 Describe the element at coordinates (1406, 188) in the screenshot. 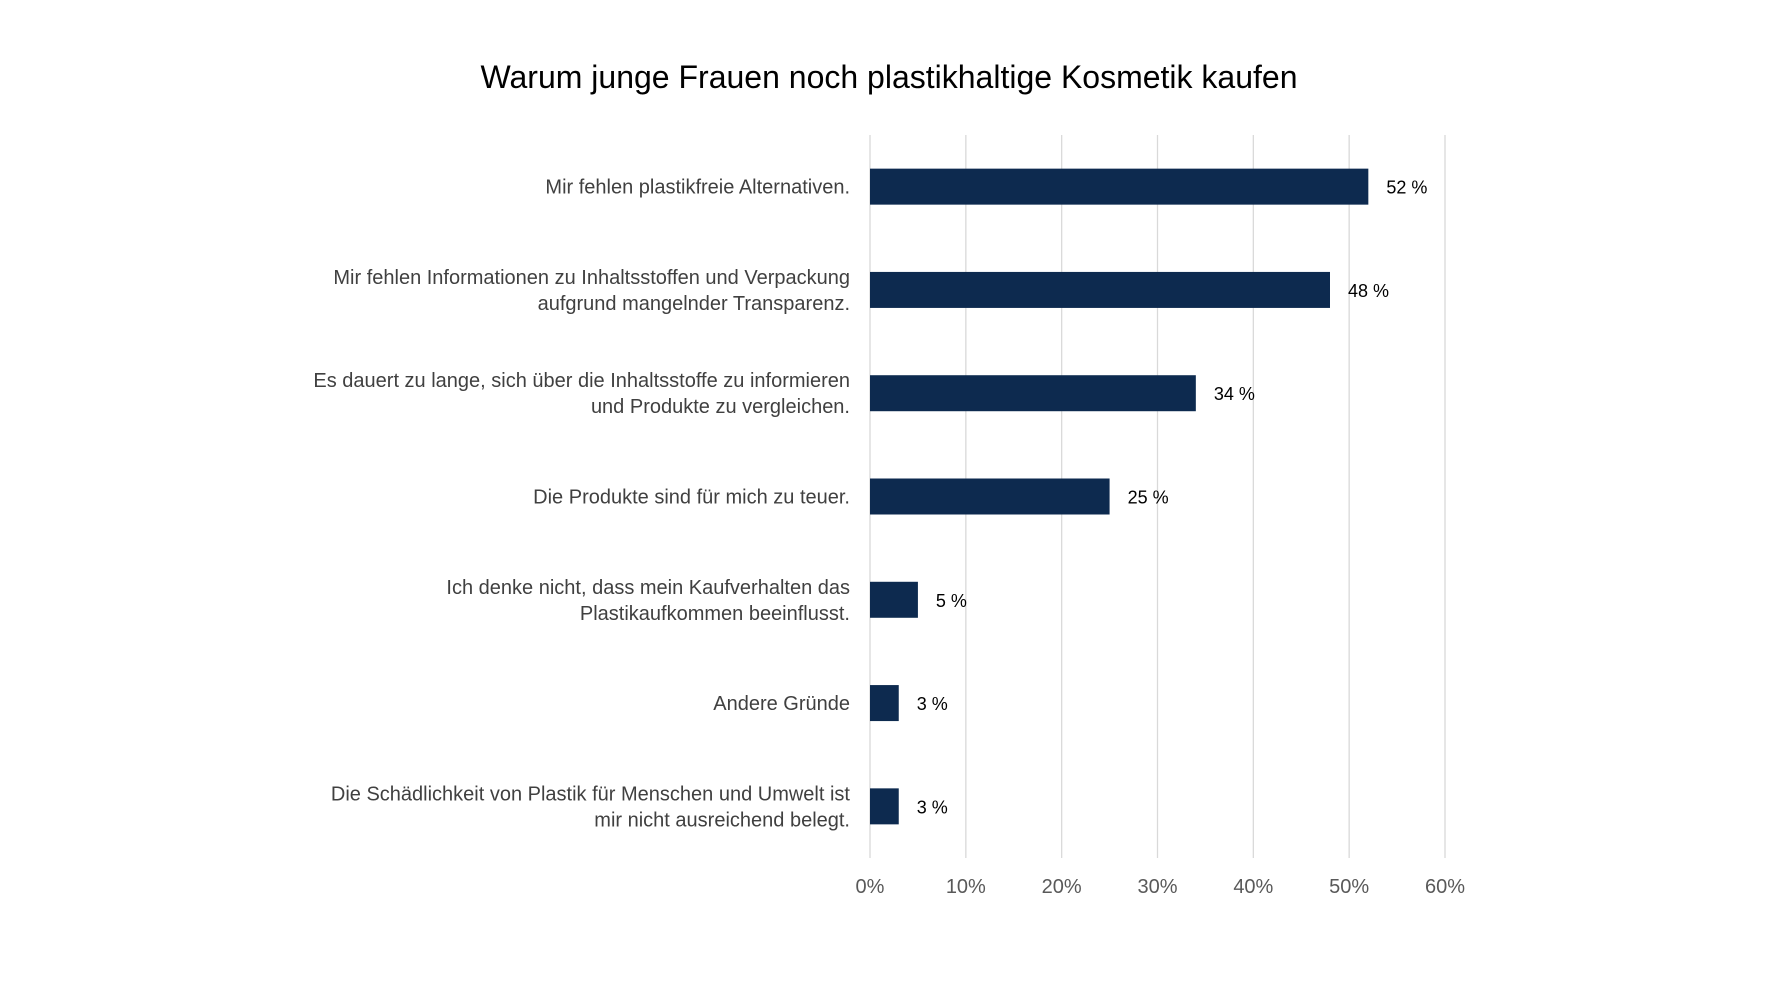

I see `data-label: 52 %` at that location.